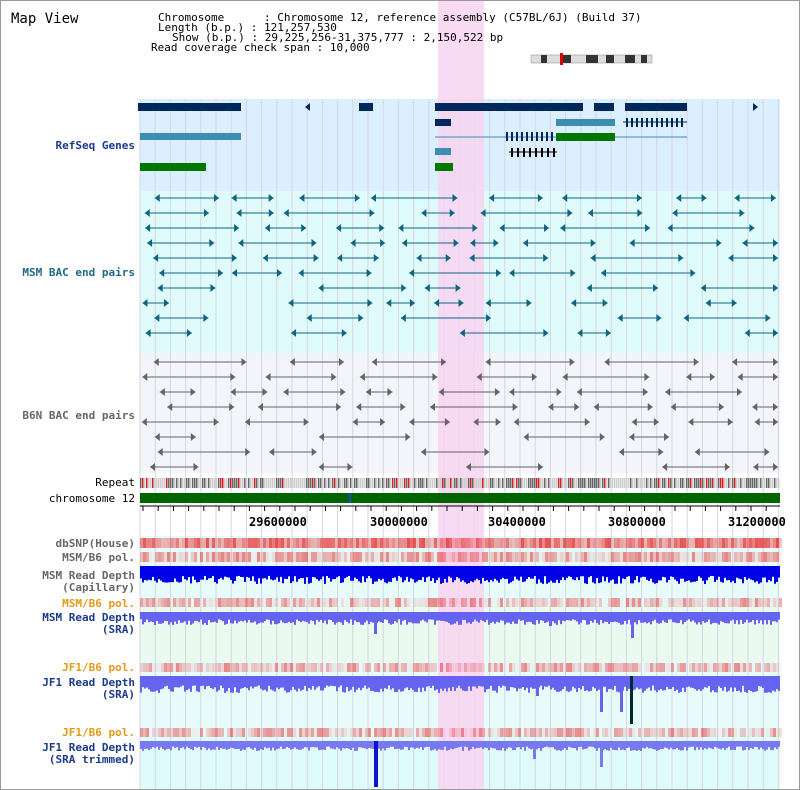  I want to click on track-label-jf1-read-sra: JF1 Read Depth (SRA), so click(88, 688).